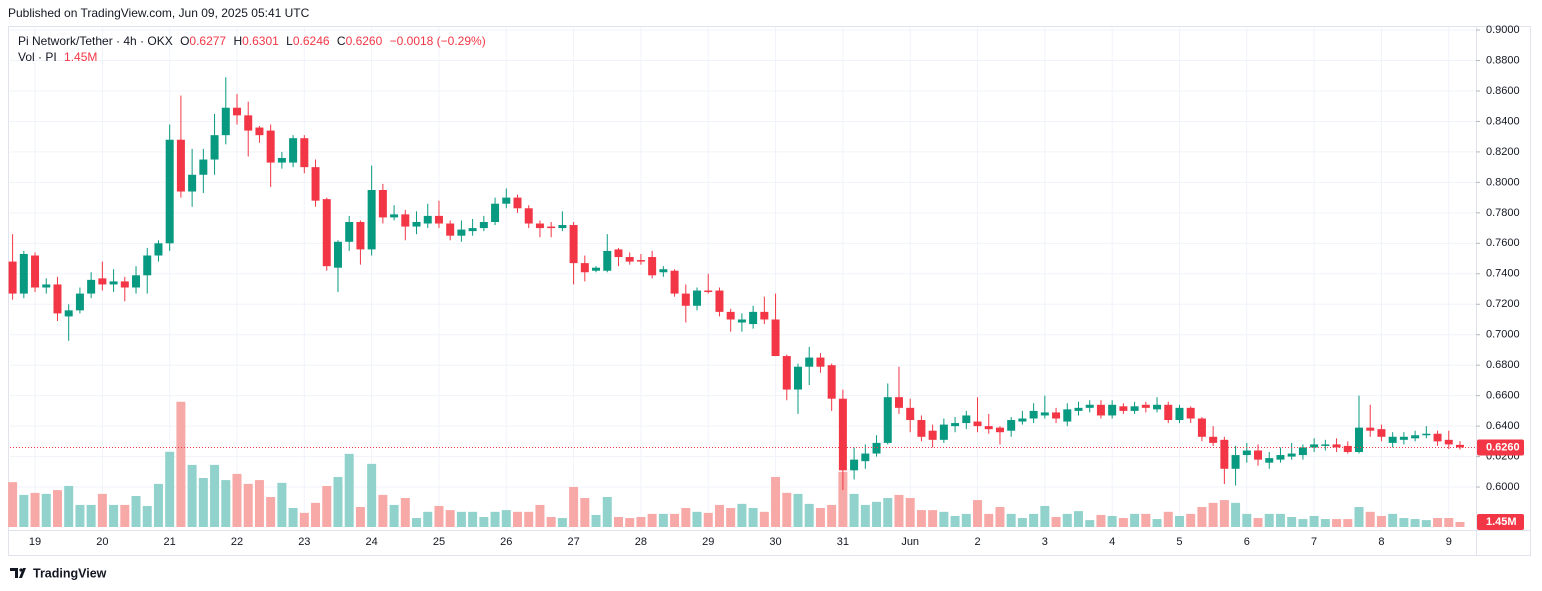 This screenshot has height=591, width=1542. I want to click on y-tick-label: 0.8600, so click(1503, 91).